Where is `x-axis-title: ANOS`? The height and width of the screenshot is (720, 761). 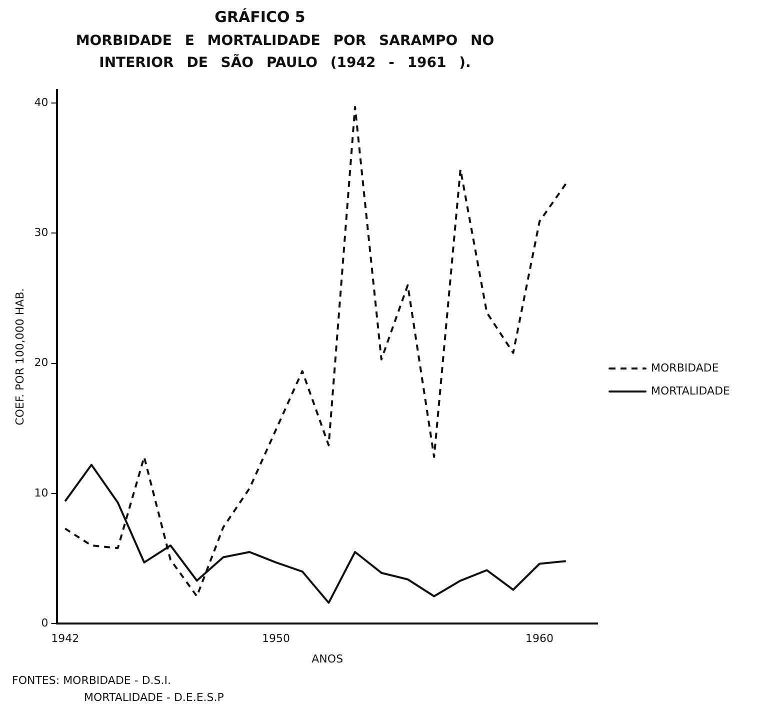
x-axis-title: ANOS is located at coordinates (328, 659).